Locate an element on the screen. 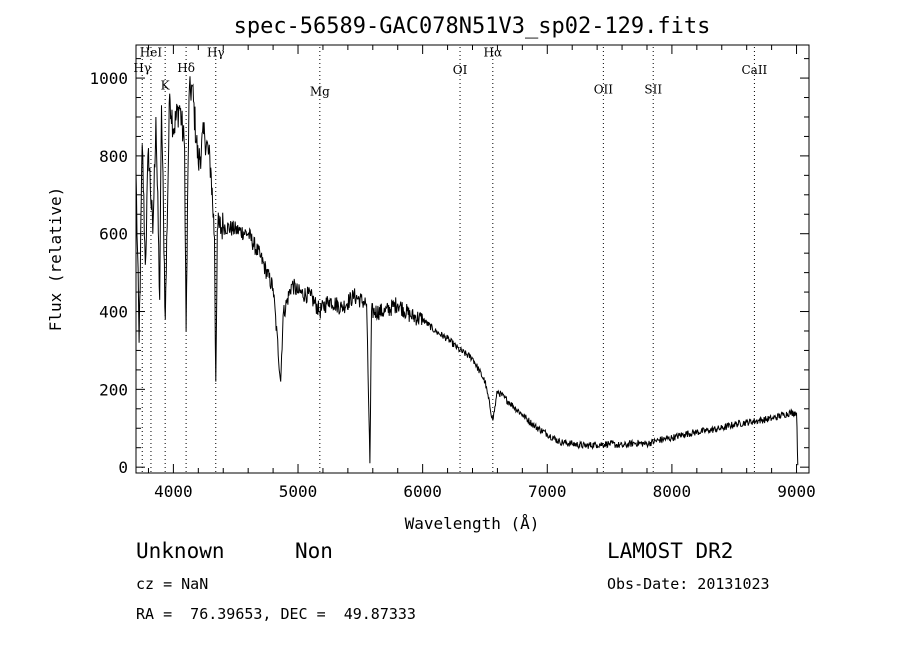 The image size is (900, 650). spectral-line-label: HeI is located at coordinates (151, 53).